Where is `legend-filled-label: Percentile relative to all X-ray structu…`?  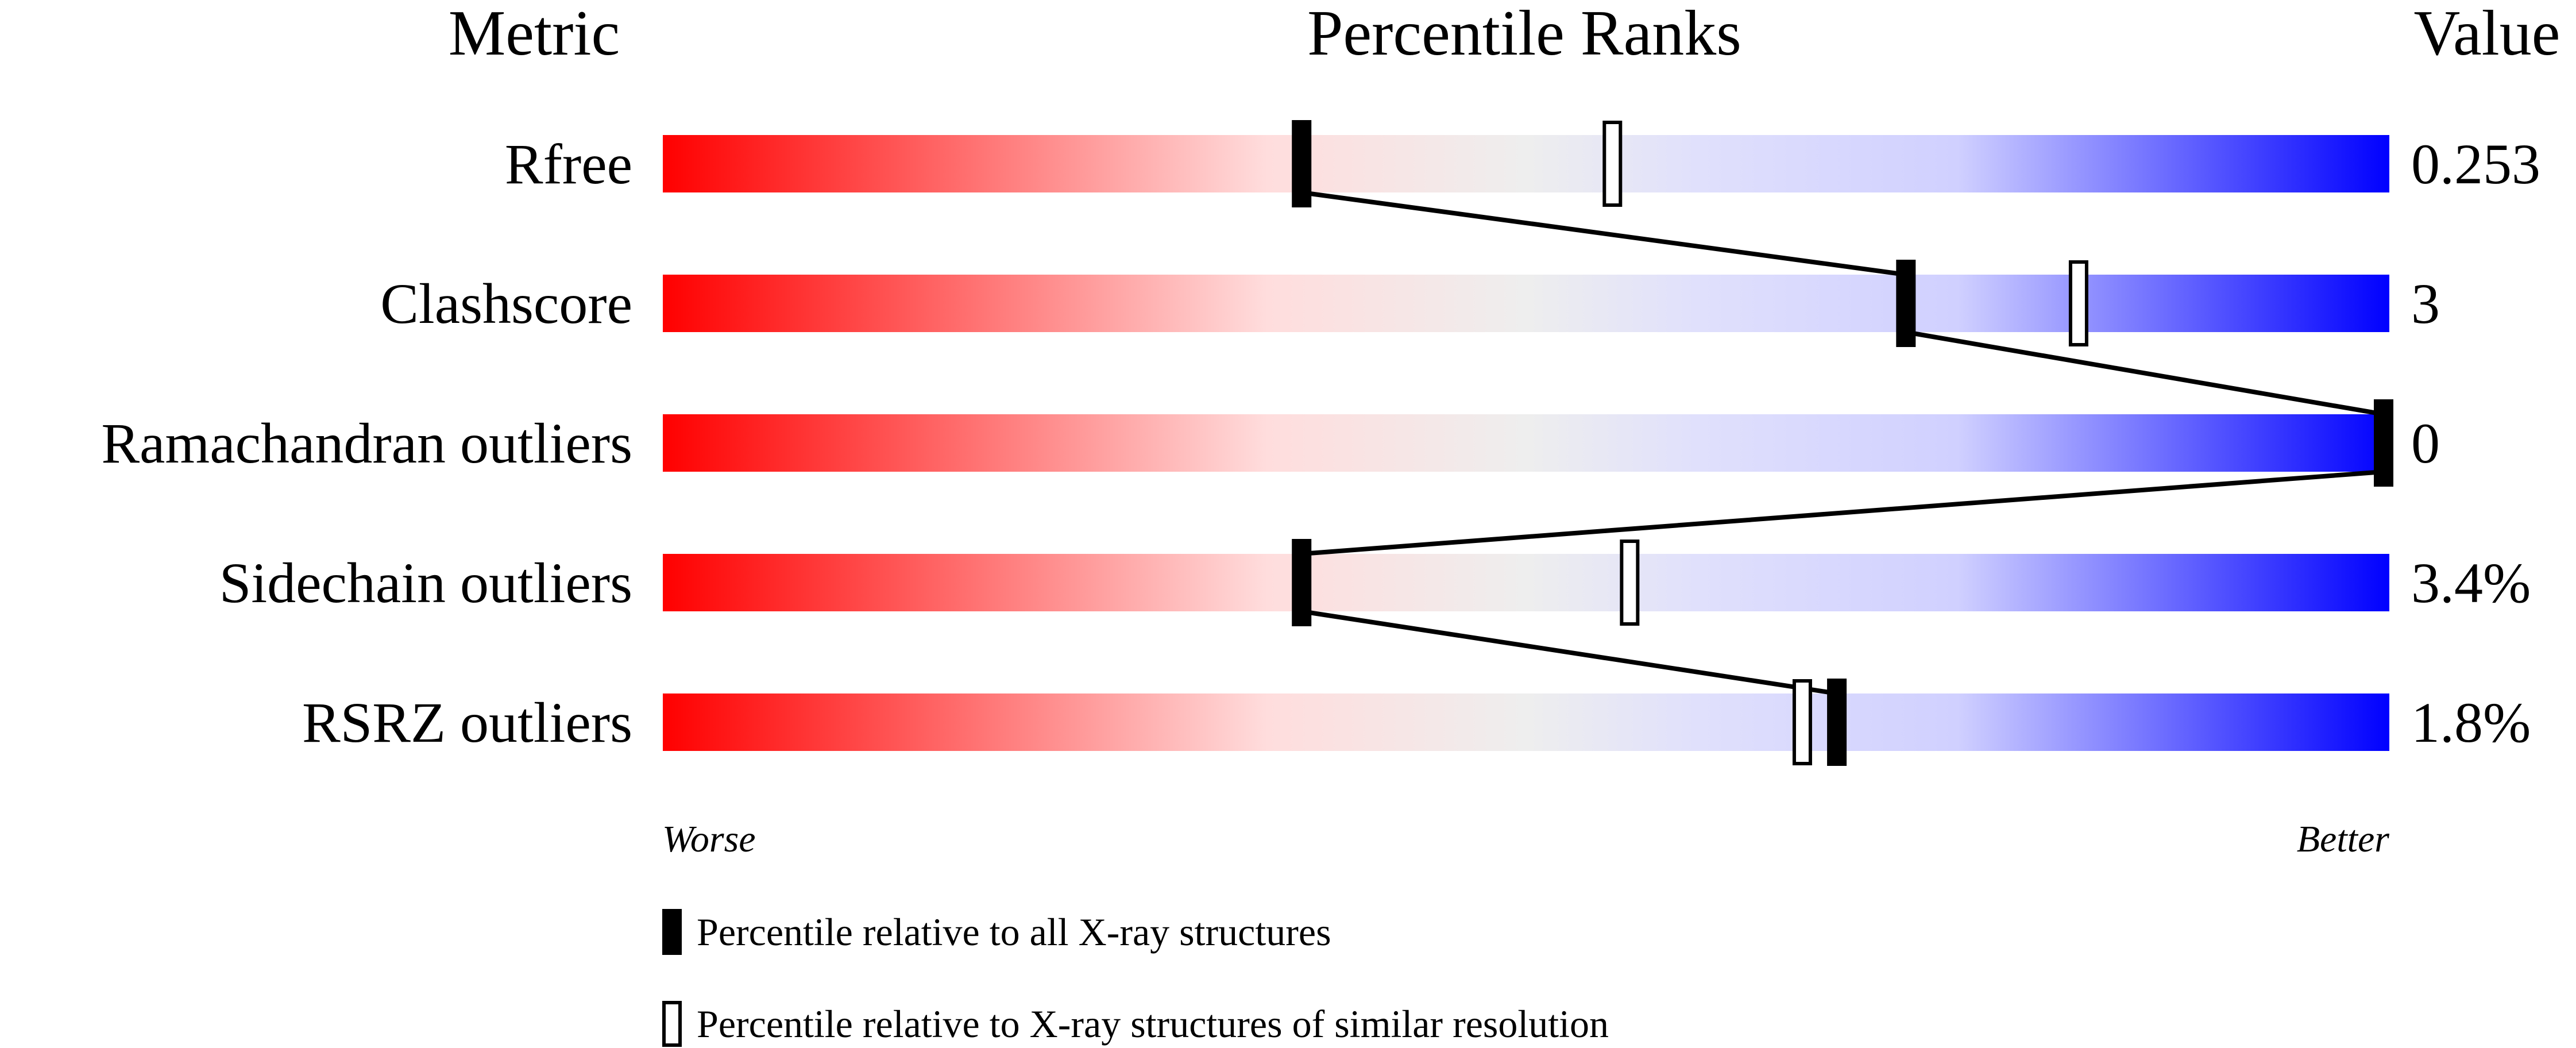
legend-filled-label: Percentile relative to all X-ray structu… is located at coordinates (1014, 932).